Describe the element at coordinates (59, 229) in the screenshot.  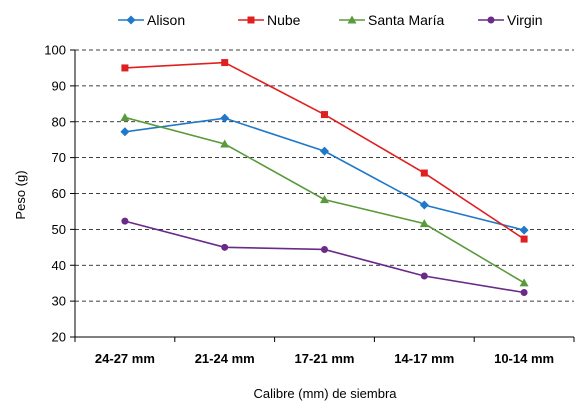
I see `y-tick-label-50: 50` at that location.